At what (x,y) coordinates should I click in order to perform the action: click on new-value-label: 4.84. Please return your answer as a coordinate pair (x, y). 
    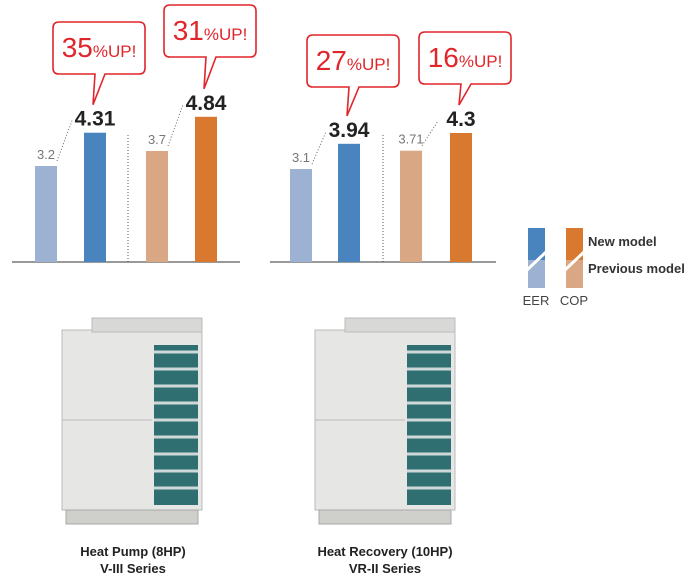
    Looking at the image, I should click on (206, 103).